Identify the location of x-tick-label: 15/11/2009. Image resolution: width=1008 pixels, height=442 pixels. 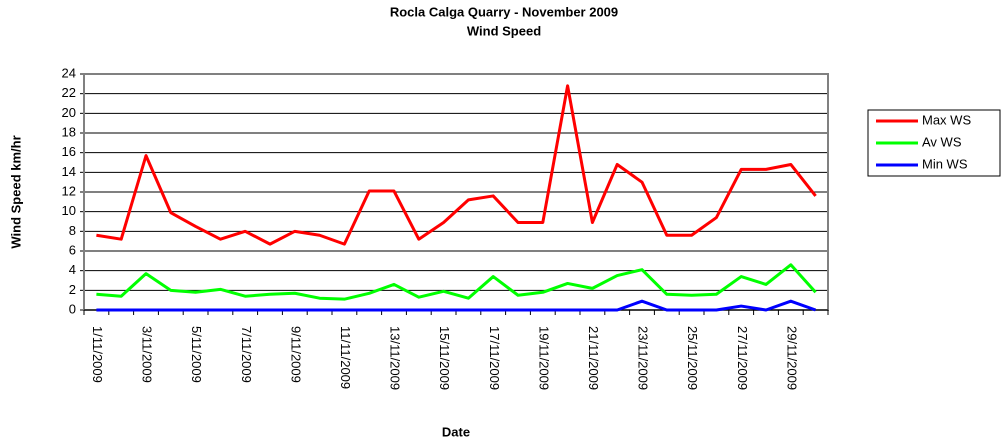
(444, 358).